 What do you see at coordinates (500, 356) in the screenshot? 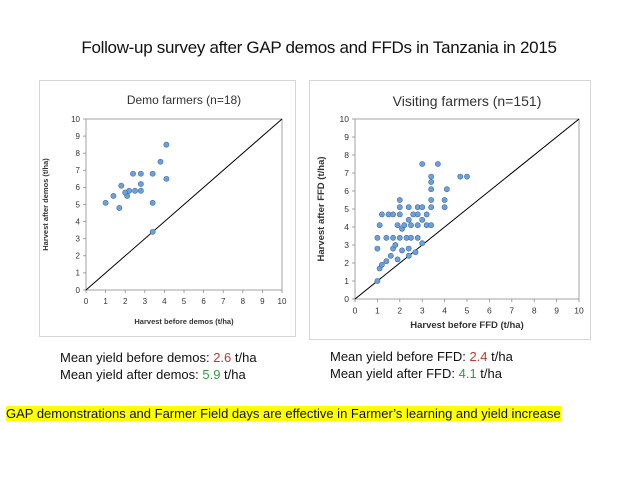
I see `visit-mean-before-unit: t/ha` at bounding box center [500, 356].